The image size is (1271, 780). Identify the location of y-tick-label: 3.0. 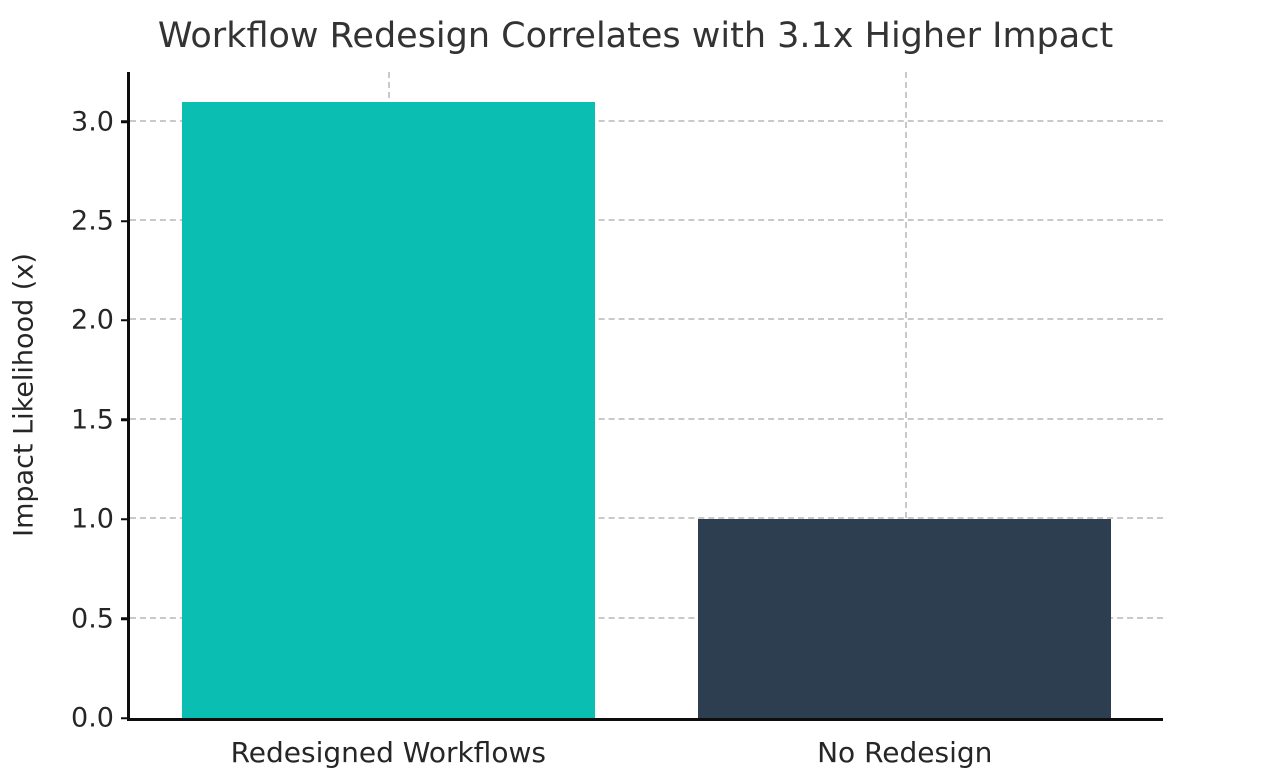
(92, 122).